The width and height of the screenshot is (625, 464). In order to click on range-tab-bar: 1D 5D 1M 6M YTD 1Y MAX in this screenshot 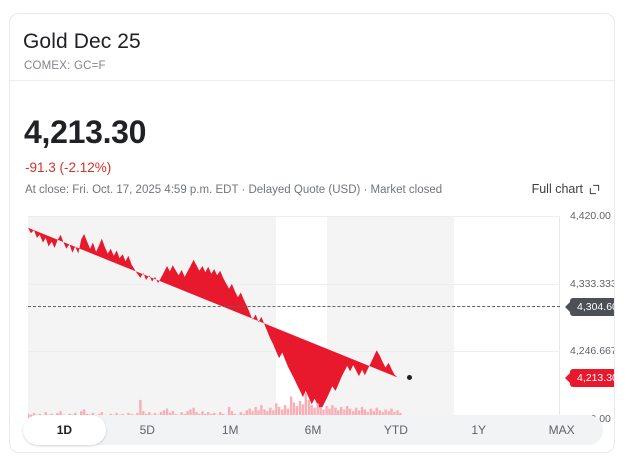, I will do `click(313, 430)`.